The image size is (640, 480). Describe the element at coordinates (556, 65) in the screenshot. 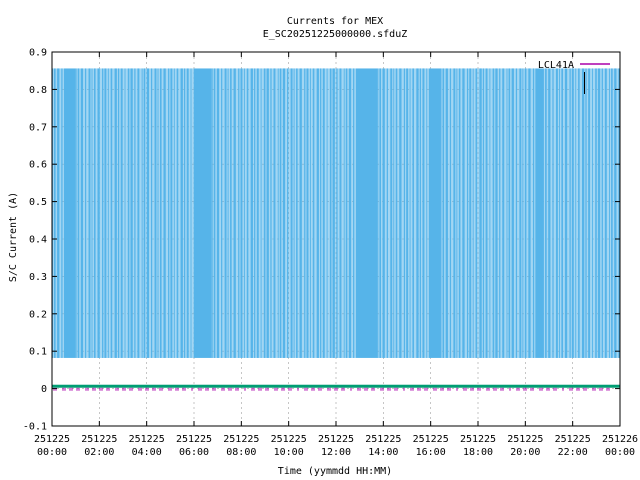

I see `legend-label-lcl41a: LCL41A` at that location.